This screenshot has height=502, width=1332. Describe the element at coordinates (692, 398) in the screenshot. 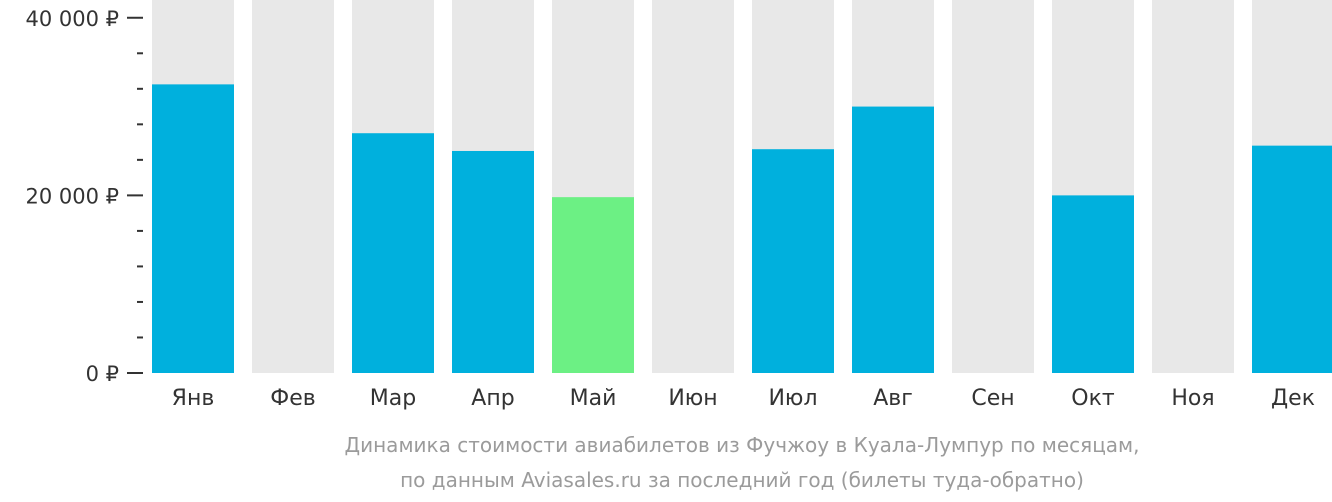

I see `x-tick-label: Июн` at that location.